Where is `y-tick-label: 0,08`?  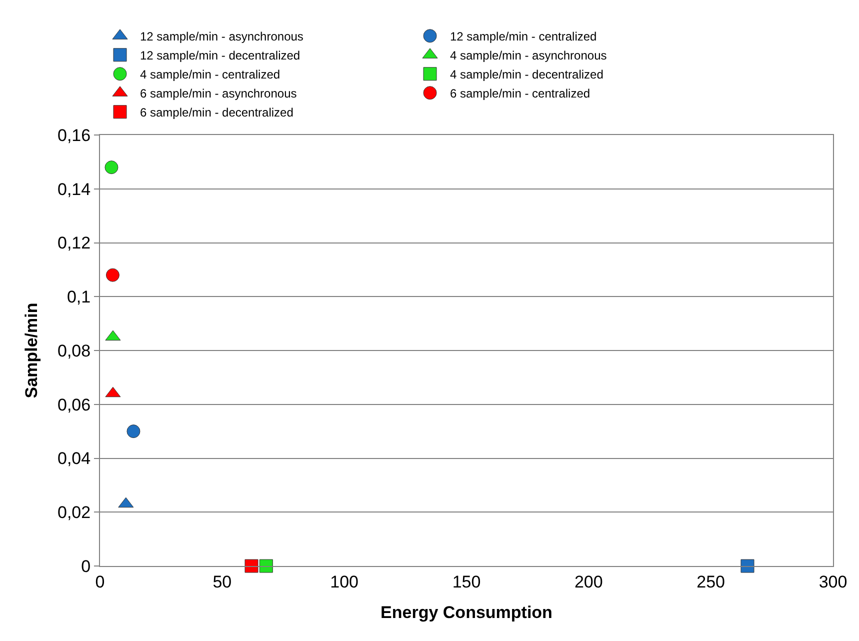 y-tick-label: 0,08 is located at coordinates (74, 350).